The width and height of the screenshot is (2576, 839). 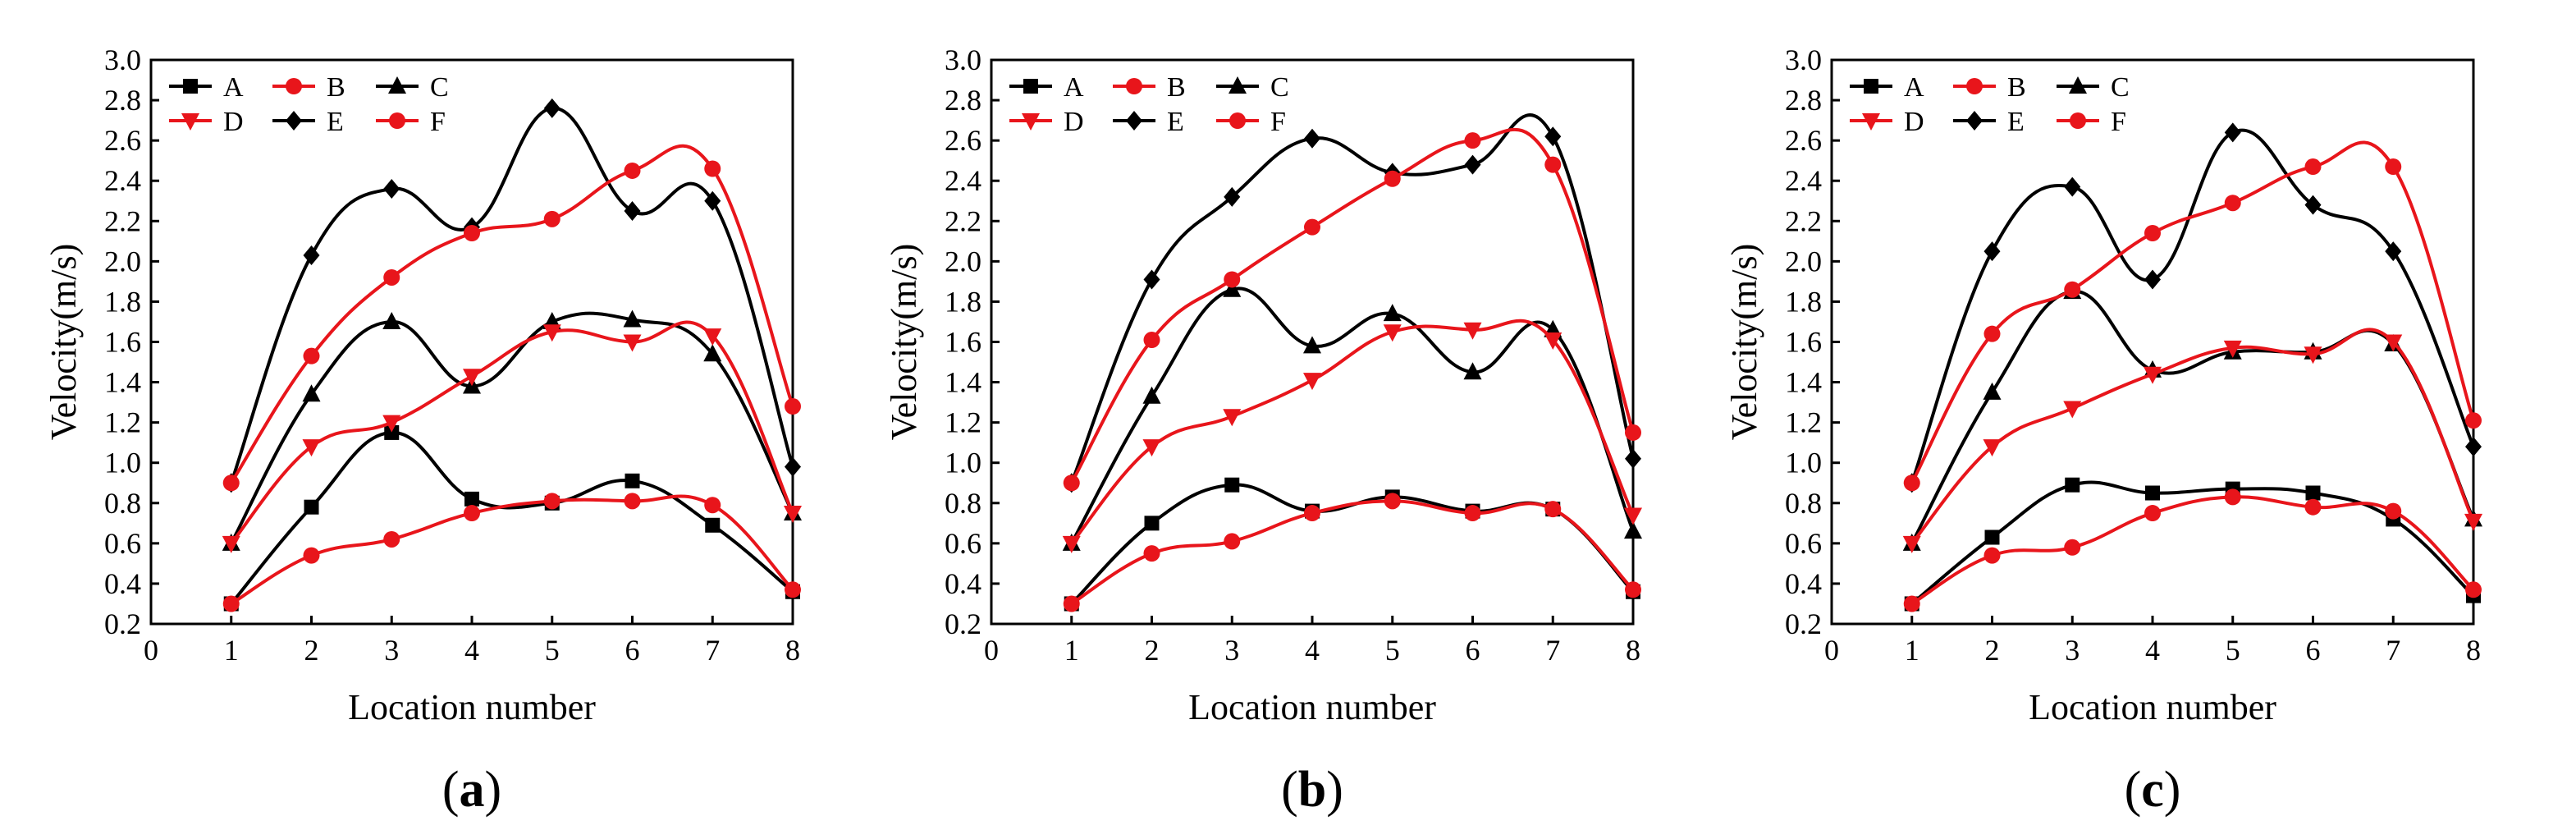 What do you see at coordinates (1352, 306) in the screenshot?
I see `series-line-F` at bounding box center [1352, 306].